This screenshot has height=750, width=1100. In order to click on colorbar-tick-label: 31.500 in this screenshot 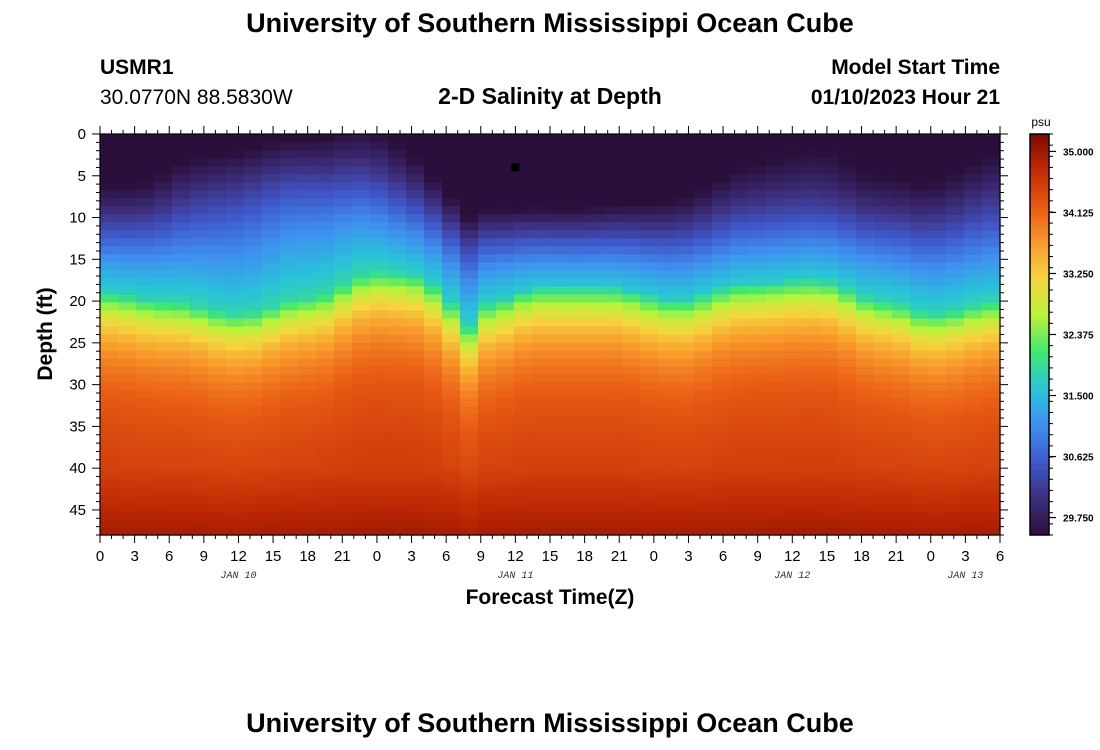, I will do `click(1078, 397)`.